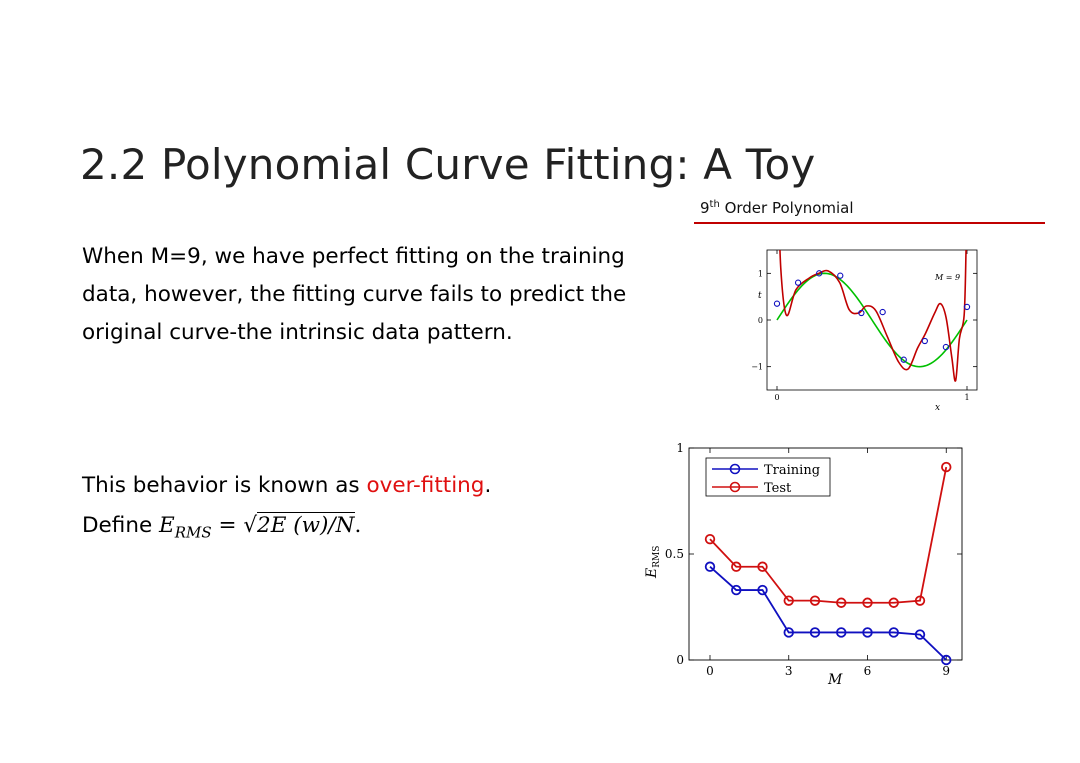  I want to click on poly-points, so click(872, 316).